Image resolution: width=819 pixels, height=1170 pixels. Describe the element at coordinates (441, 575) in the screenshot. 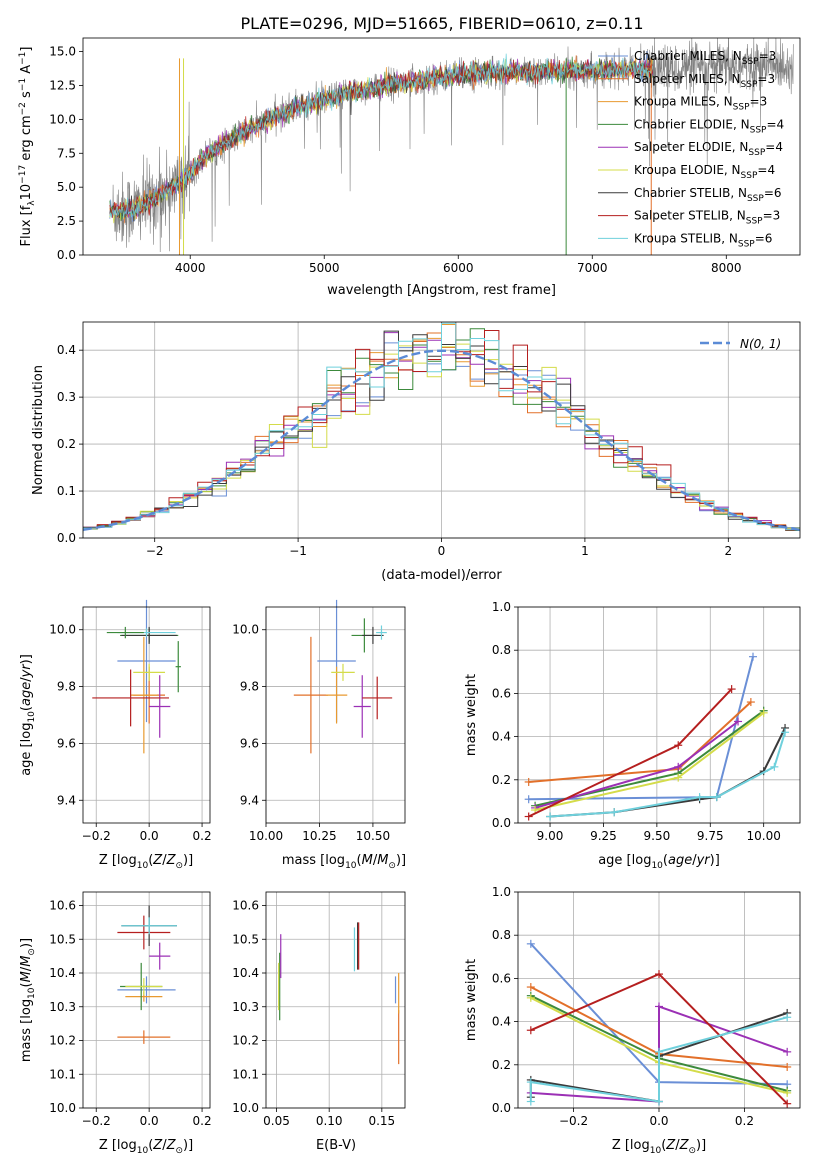

I see `x-axis-label: (data-model)/error` at that location.